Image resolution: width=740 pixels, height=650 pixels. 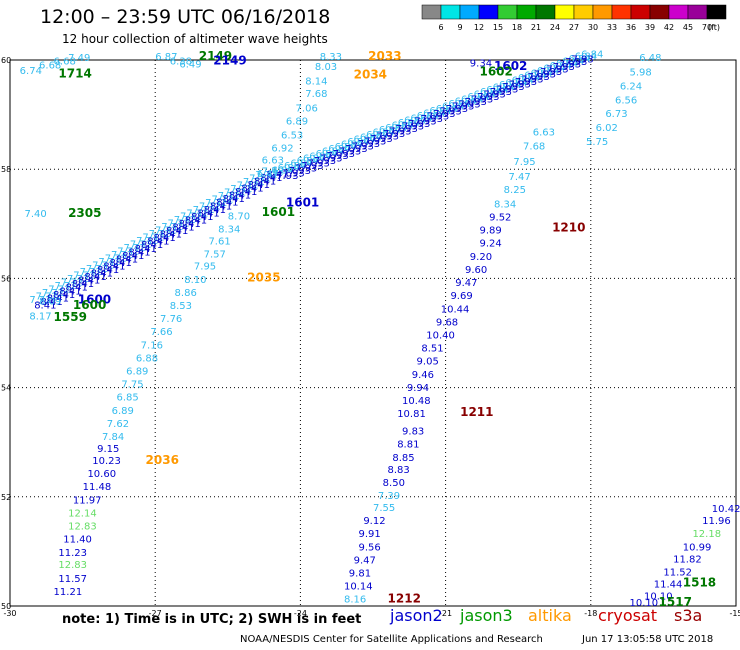 What do you see at coordinates (185, 17) in the screenshot?
I see `chart-title: 12:00 – 23:59 UTC 06/16/2018` at bounding box center [185, 17].